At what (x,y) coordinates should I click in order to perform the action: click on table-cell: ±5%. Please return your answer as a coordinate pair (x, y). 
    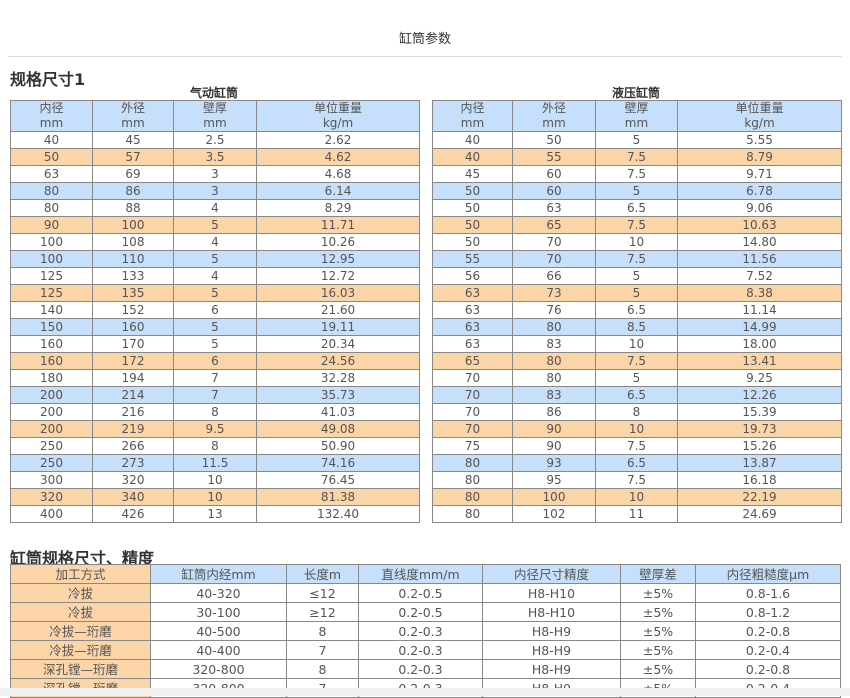
    Looking at the image, I should click on (658, 669).